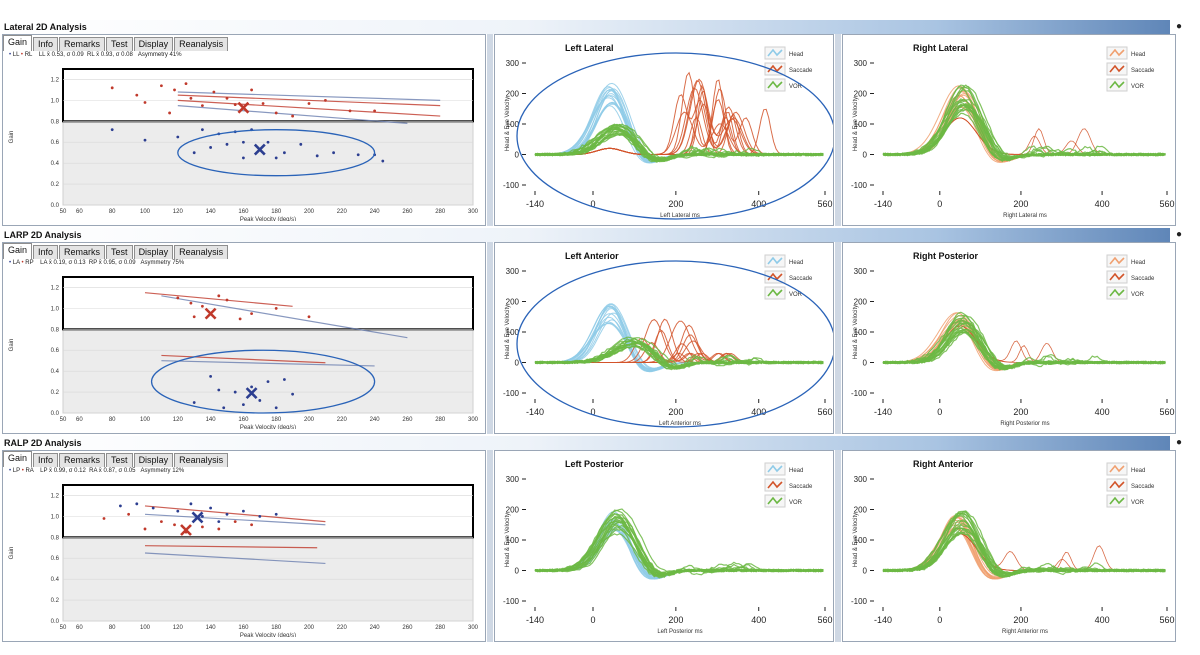 Image resolution: width=1200 pixels, height=655 pixels. I want to click on x-tick-label: 260, so click(407, 420).